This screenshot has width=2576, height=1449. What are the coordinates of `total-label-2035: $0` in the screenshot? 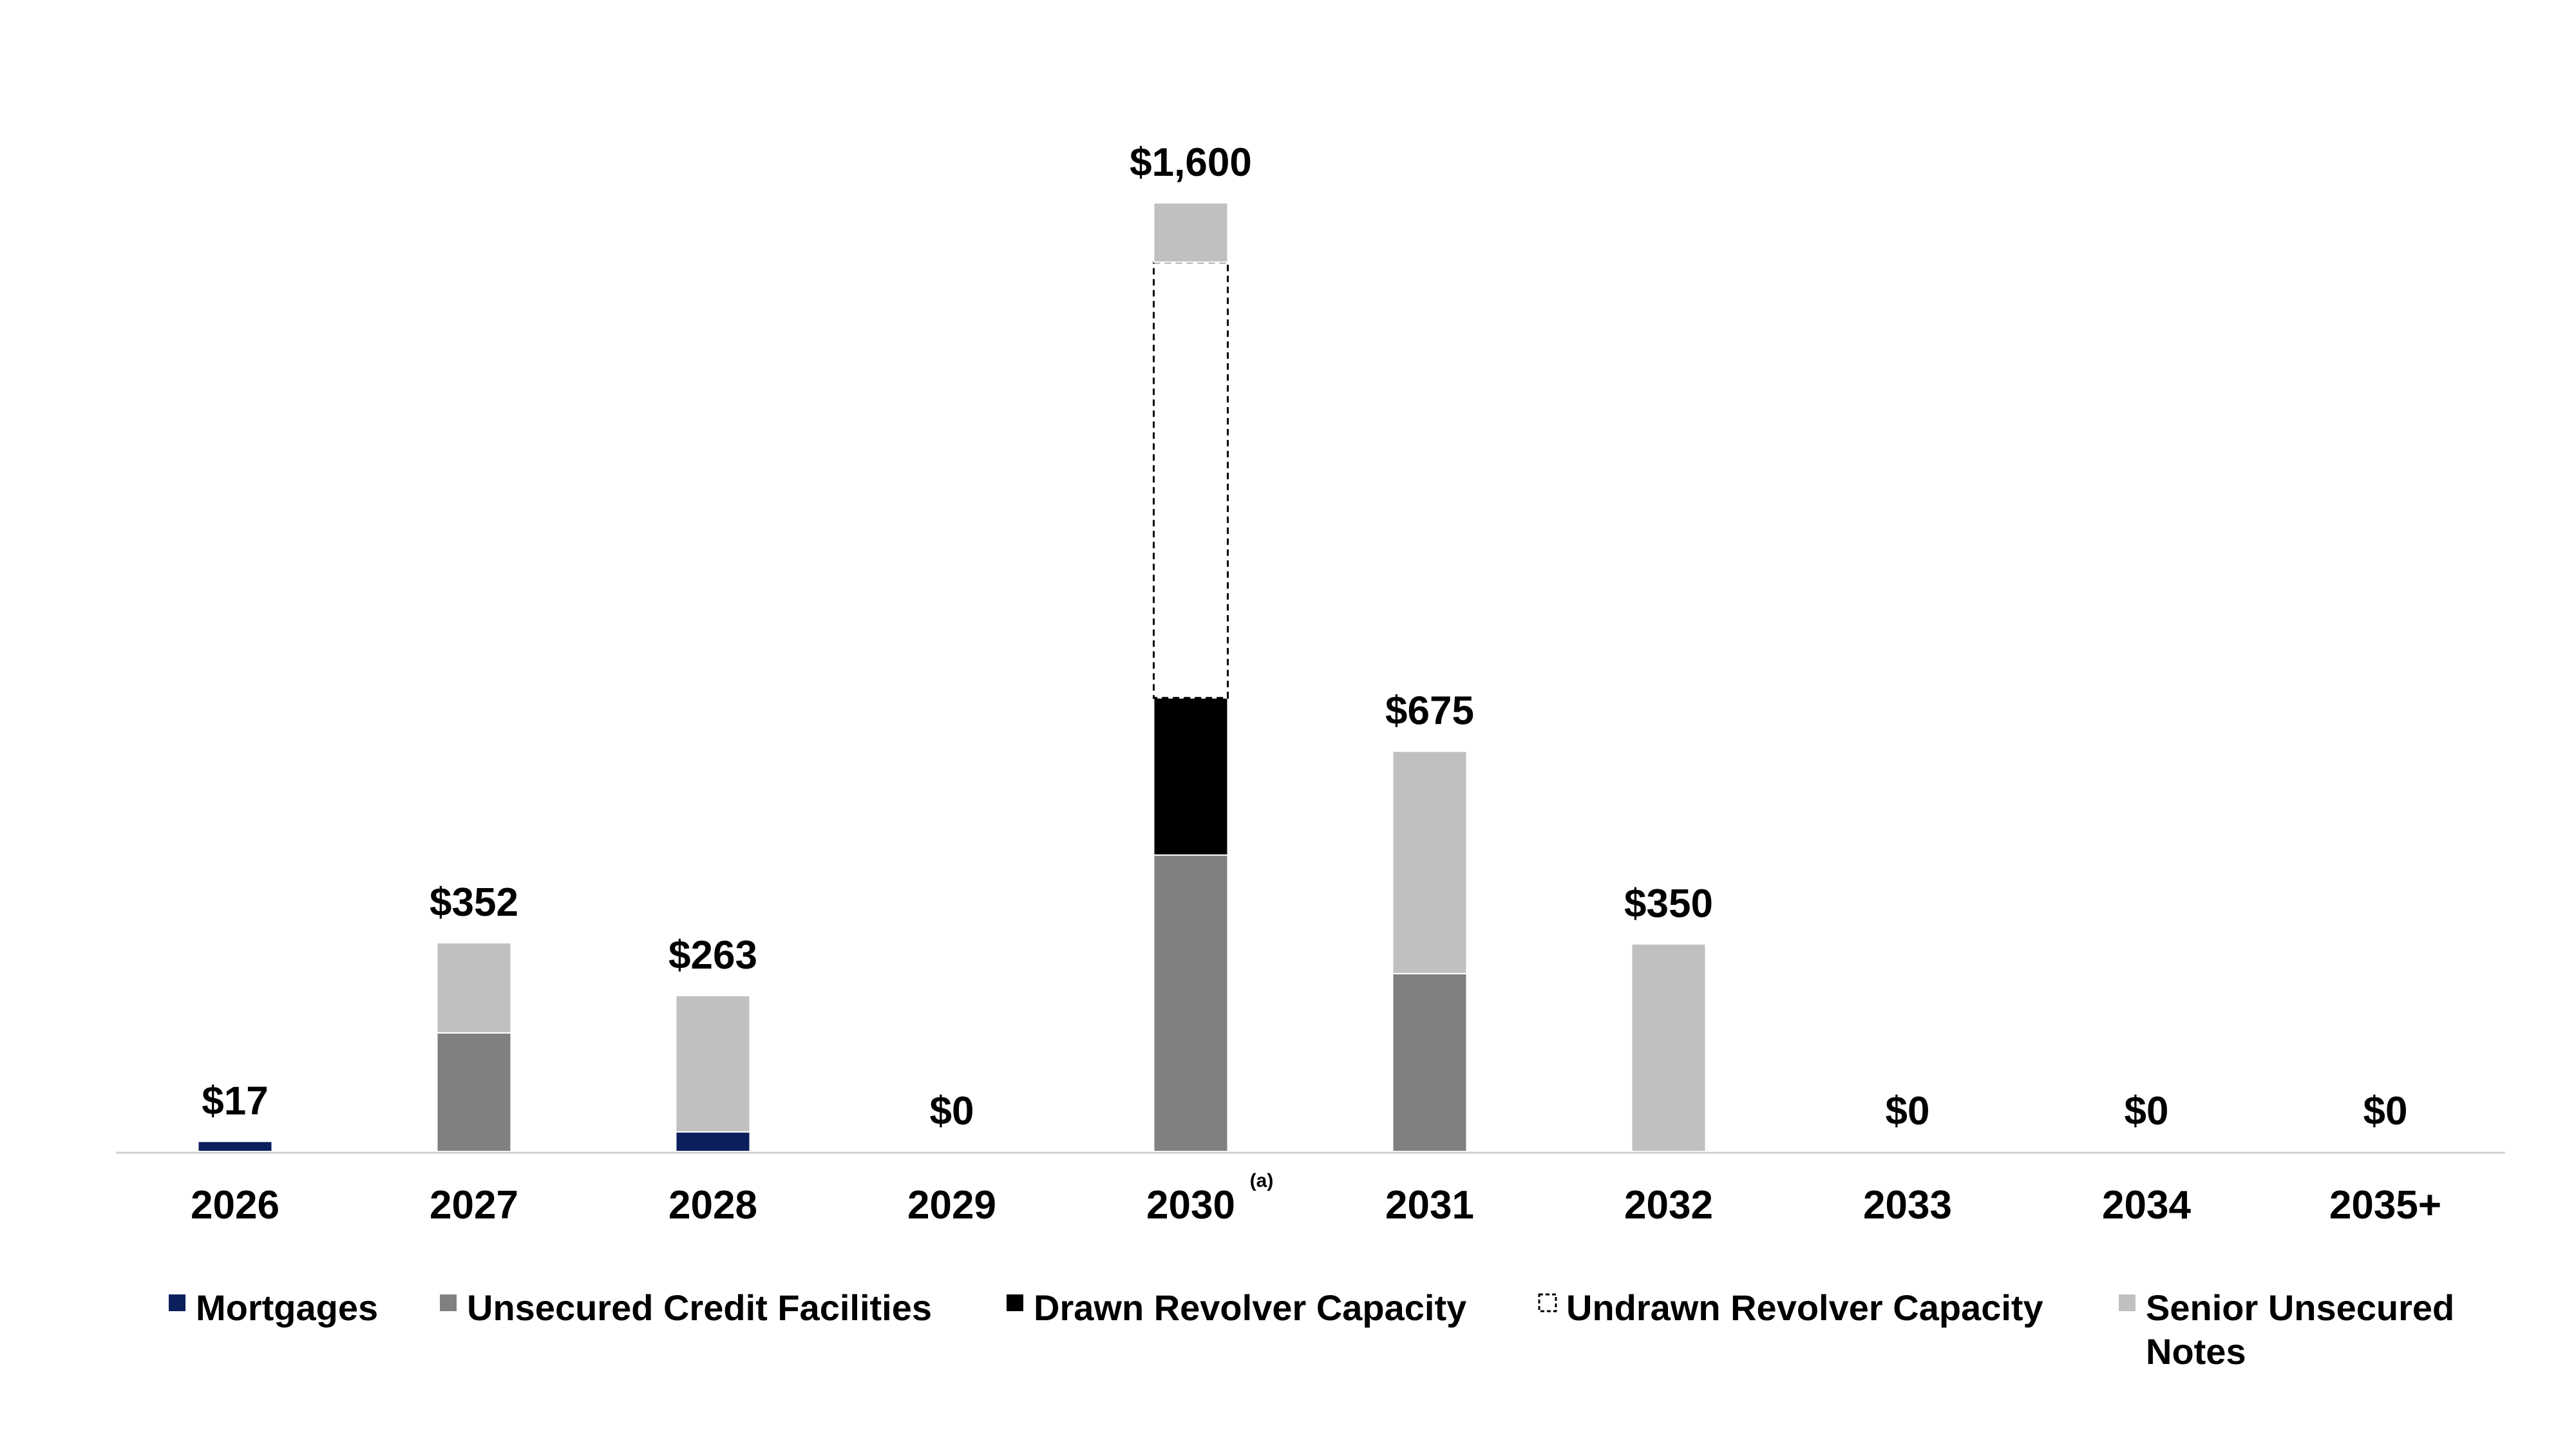 It's located at (2386, 1111).